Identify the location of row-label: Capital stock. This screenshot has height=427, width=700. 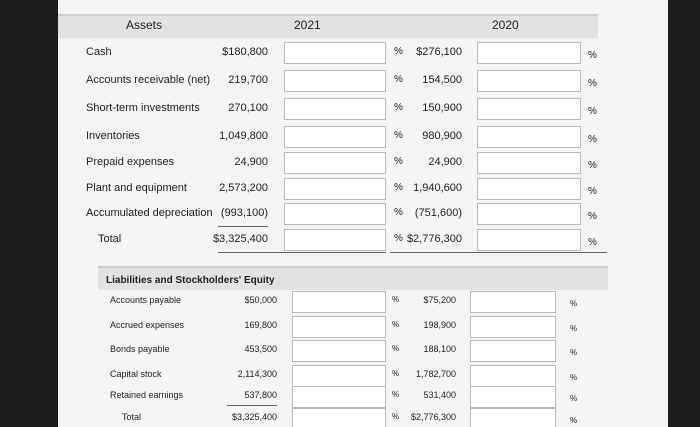
(136, 374).